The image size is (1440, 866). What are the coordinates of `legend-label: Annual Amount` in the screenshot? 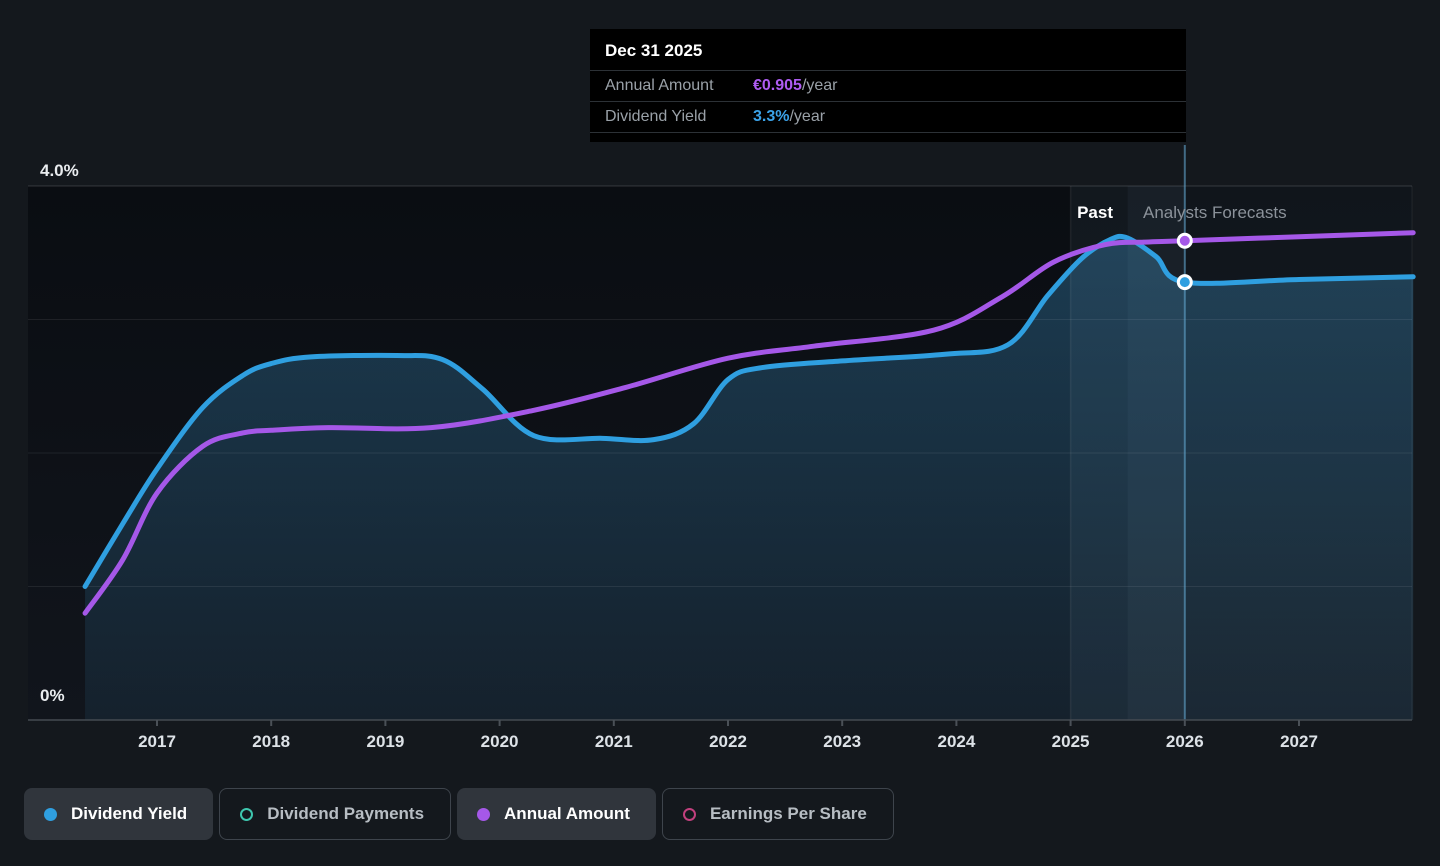 It's located at (567, 813).